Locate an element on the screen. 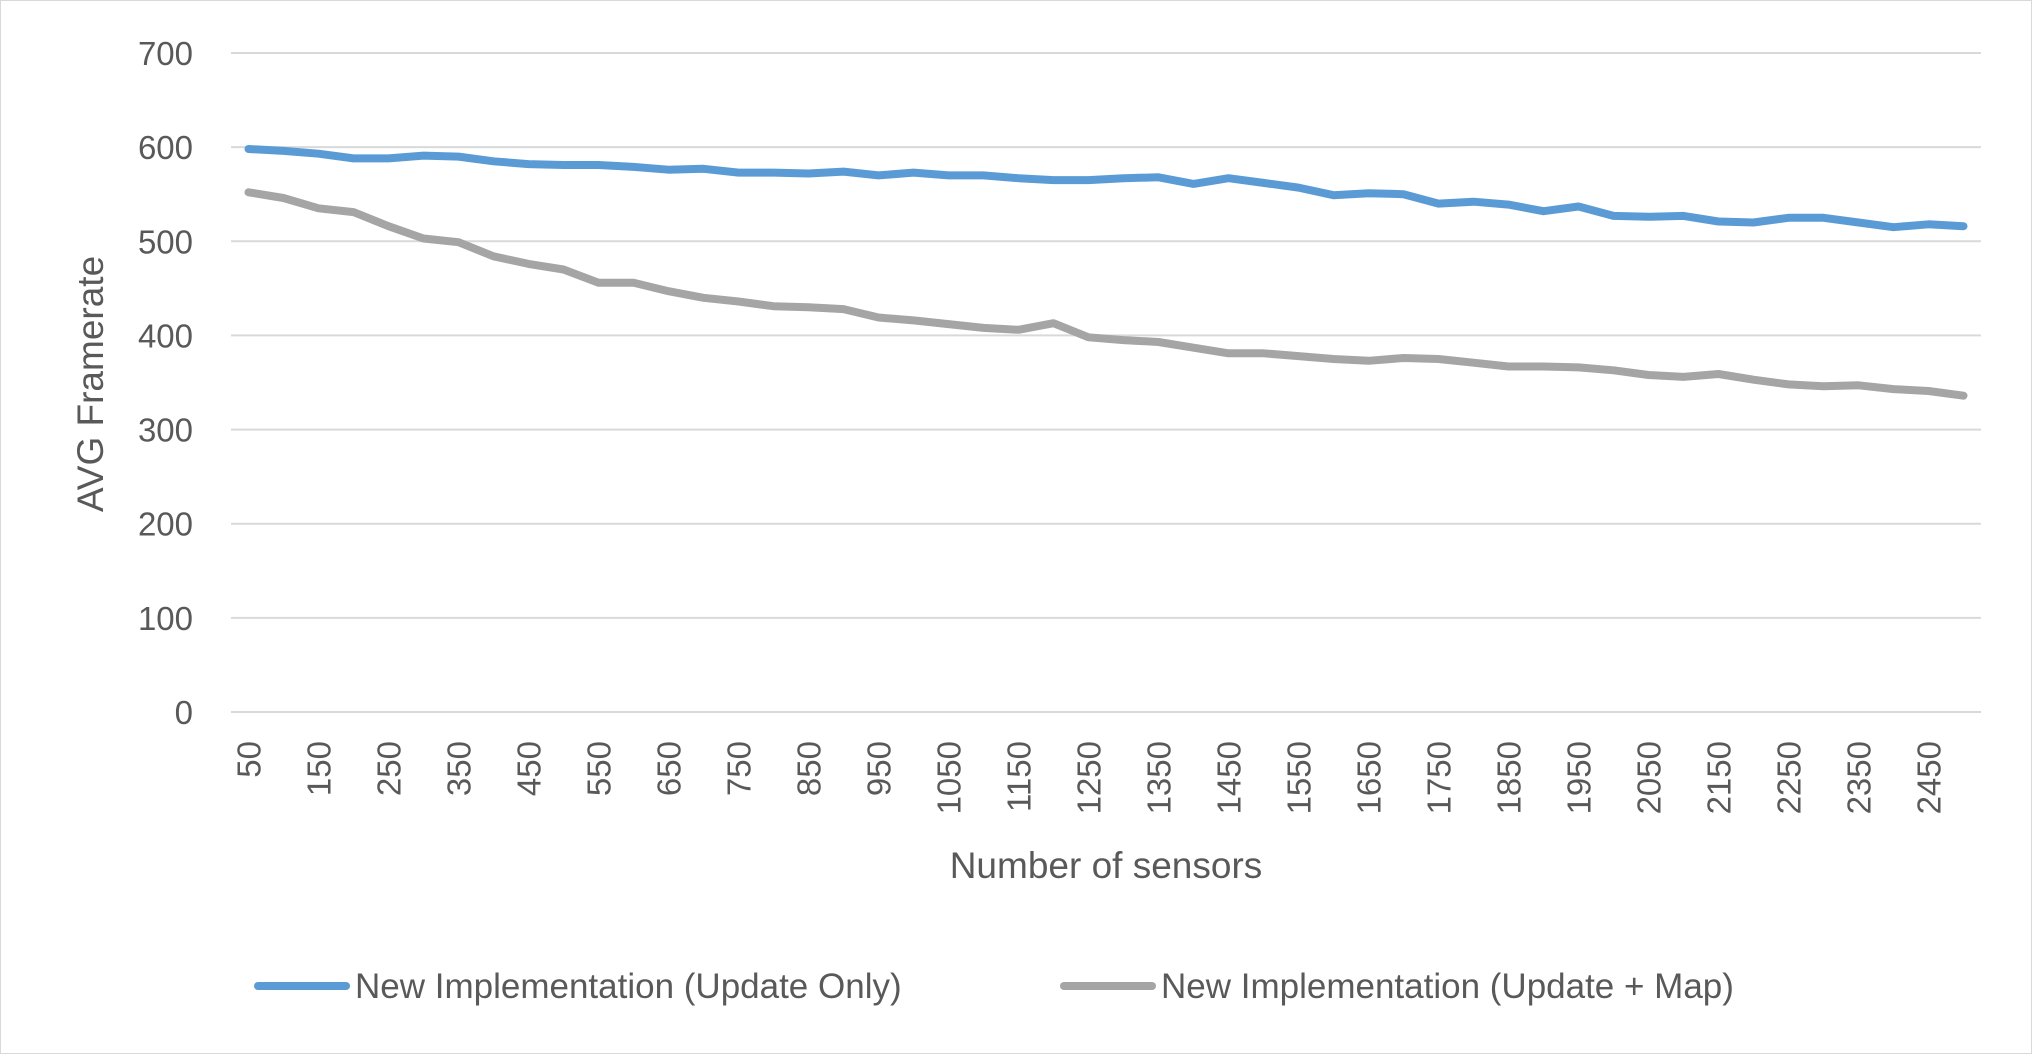  y-axis-title: AVG Framerate is located at coordinates (90, 384).